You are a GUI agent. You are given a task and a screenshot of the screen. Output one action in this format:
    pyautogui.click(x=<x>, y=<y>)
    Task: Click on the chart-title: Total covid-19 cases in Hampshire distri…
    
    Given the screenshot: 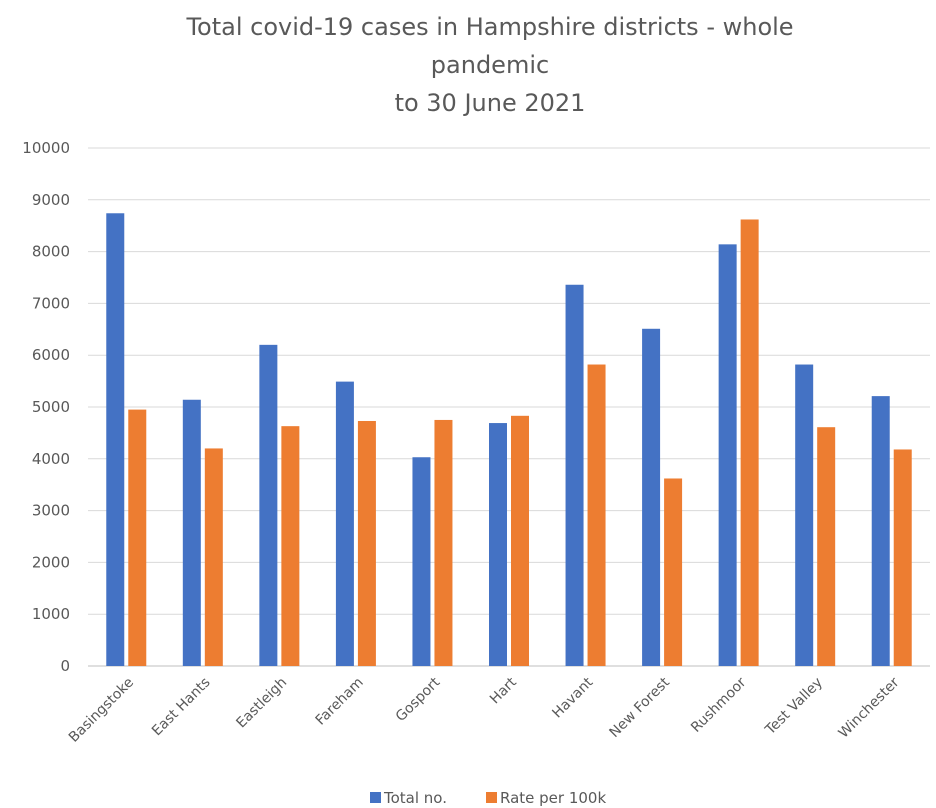 What is the action you would take?
    pyautogui.click(x=489, y=65)
    